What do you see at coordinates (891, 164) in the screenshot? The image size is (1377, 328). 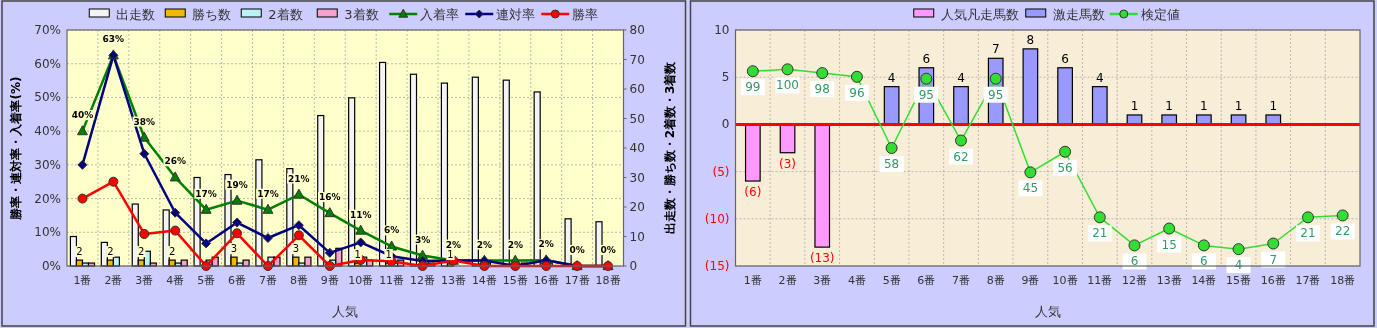 I see `data-label: 58` at bounding box center [891, 164].